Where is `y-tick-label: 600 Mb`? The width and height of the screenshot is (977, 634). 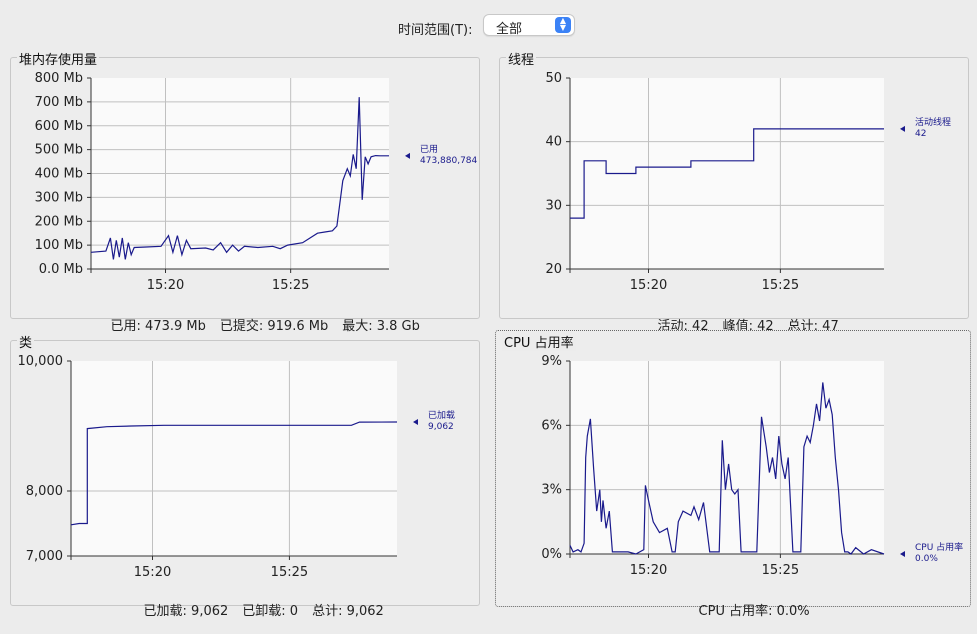
y-tick-label: 600 Mb is located at coordinates (59, 126).